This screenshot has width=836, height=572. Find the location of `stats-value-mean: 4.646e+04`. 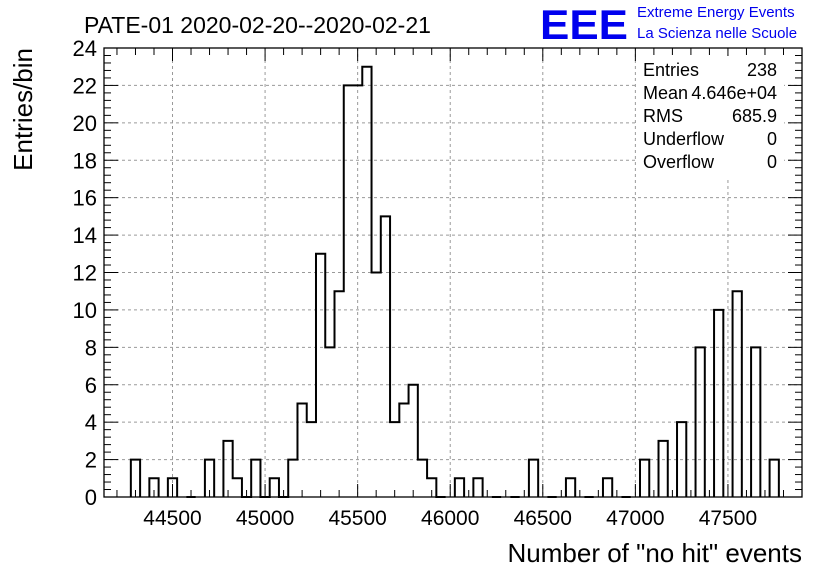

stats-value-mean: 4.646e+04 is located at coordinates (734, 93).